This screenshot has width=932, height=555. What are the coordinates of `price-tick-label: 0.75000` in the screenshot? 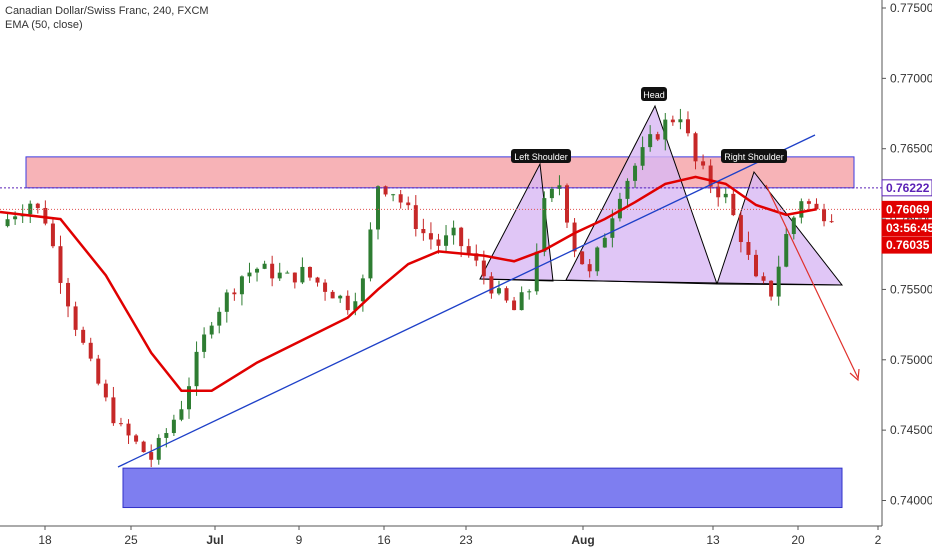 It's located at (911, 360).